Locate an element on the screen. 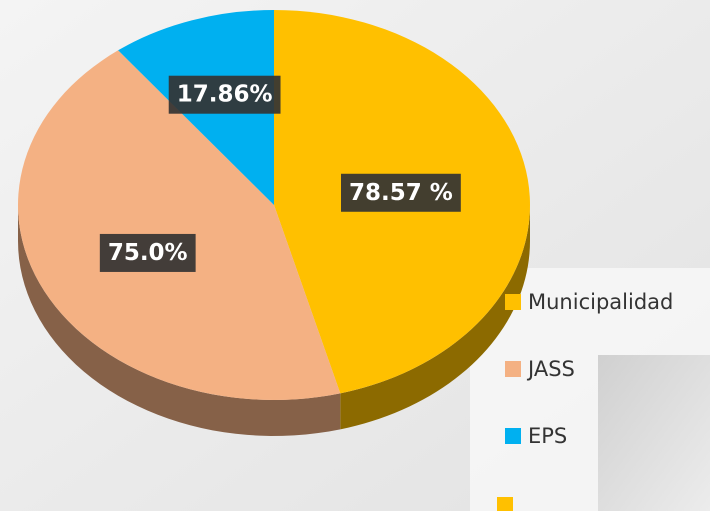  data-label: 17.86% is located at coordinates (225, 95).